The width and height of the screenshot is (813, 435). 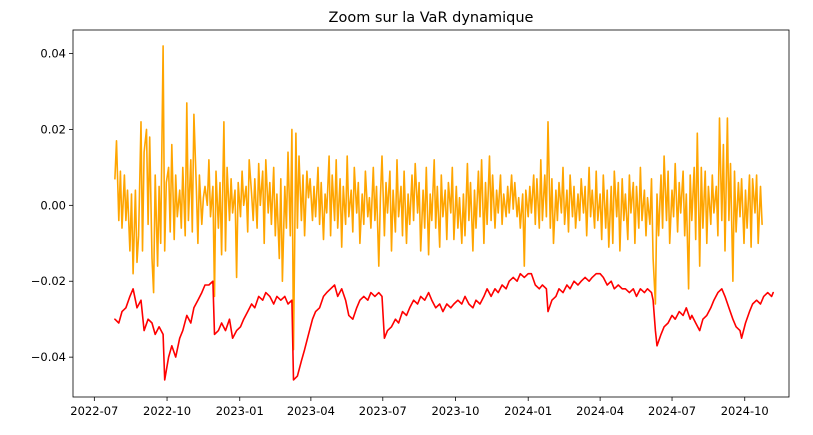 I want to click on x-tick-label: 2023-07, so click(x=383, y=411).